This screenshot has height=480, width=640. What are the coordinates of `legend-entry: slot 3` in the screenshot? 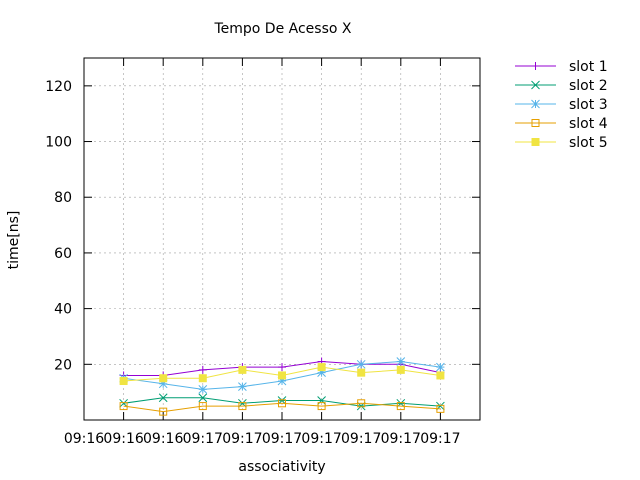 It's located at (561, 105).